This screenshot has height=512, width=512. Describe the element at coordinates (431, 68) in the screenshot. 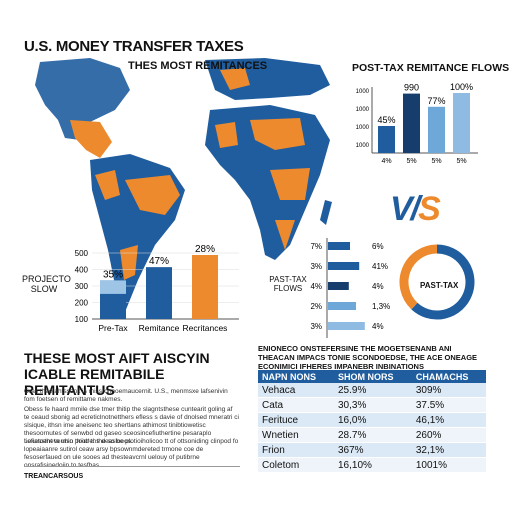

I see `flows-chart-title: POST-TAX REMITANCE FLOWS` at that location.